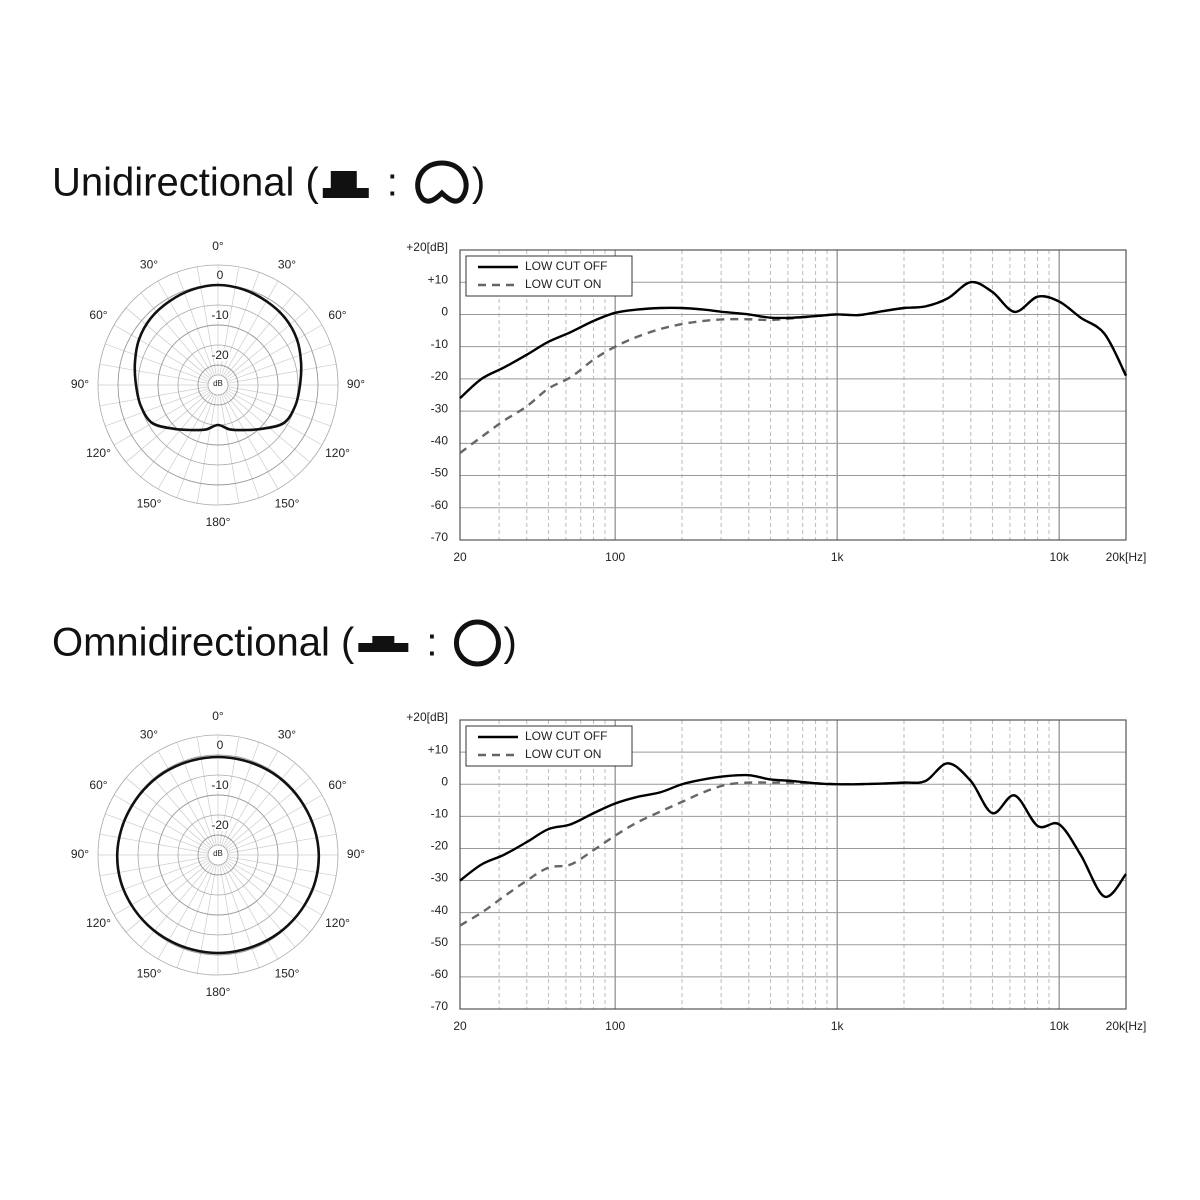 The height and width of the screenshot is (1200, 1200). Describe the element at coordinates (444, 781) in the screenshot. I see `y-tick-label: 0` at that location.